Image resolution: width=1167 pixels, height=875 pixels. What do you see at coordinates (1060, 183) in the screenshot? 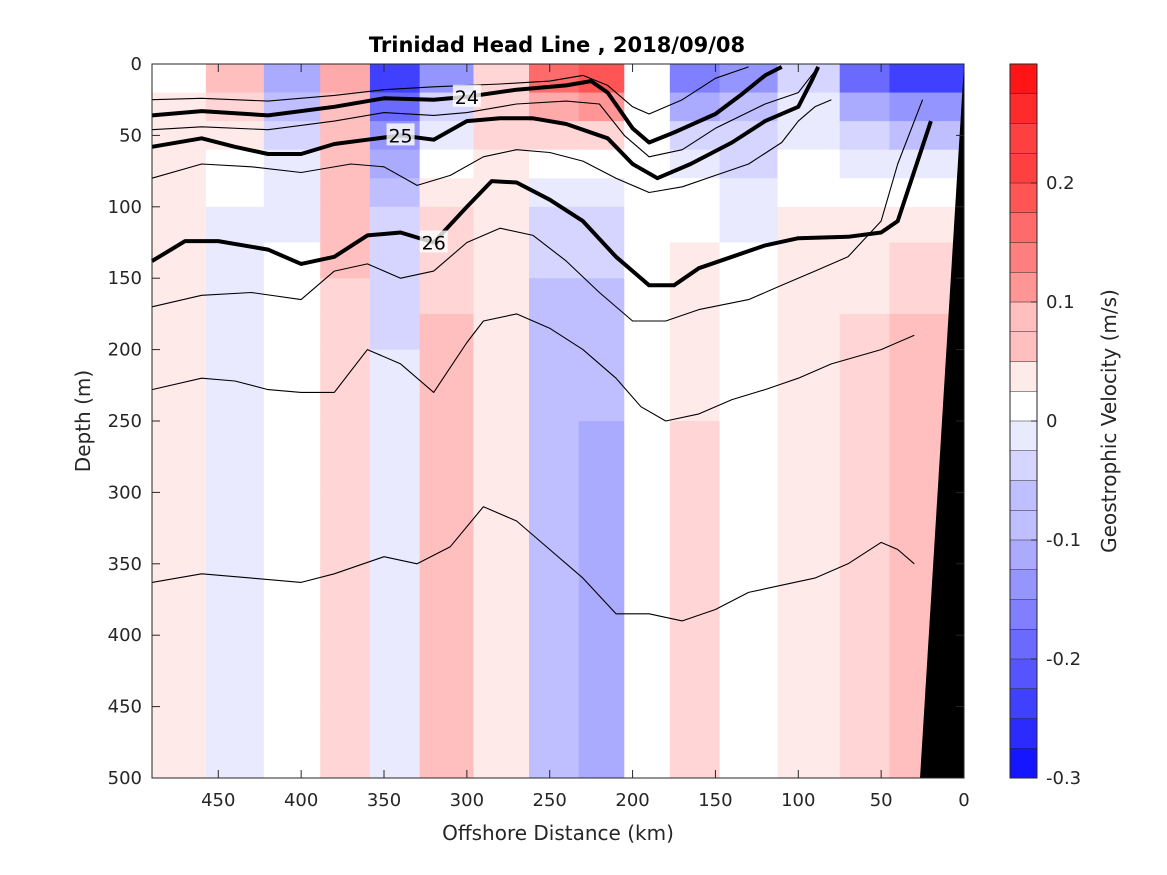
I see `colorbar-tick-label: 0.2` at bounding box center [1060, 183].